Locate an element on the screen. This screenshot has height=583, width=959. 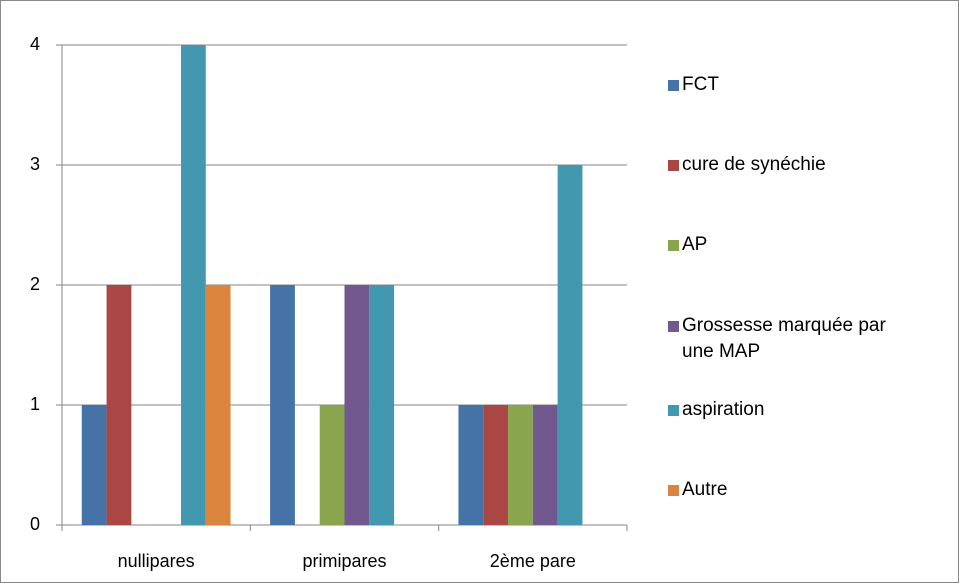
y-tick-label: 3 is located at coordinates (35, 164).